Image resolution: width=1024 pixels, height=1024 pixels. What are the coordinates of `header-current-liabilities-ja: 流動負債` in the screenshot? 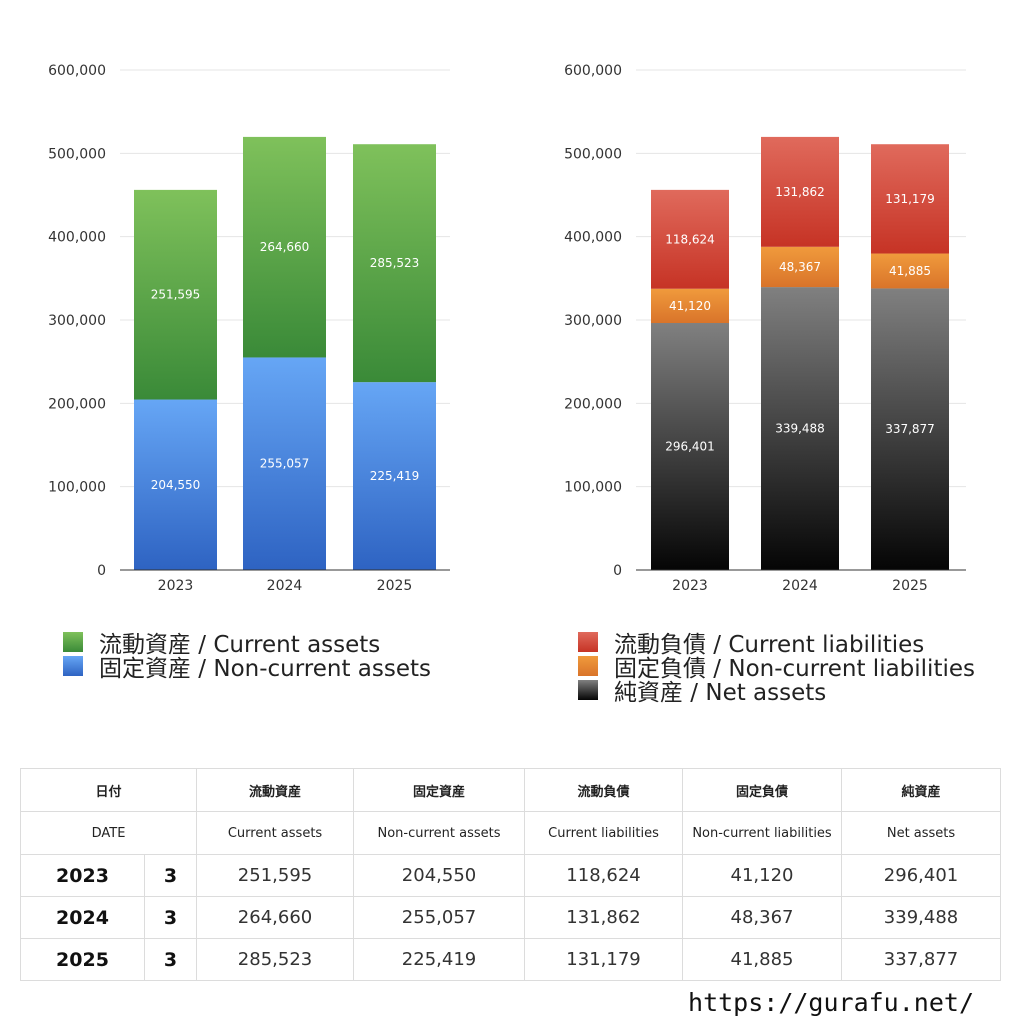 It's located at (604, 790).